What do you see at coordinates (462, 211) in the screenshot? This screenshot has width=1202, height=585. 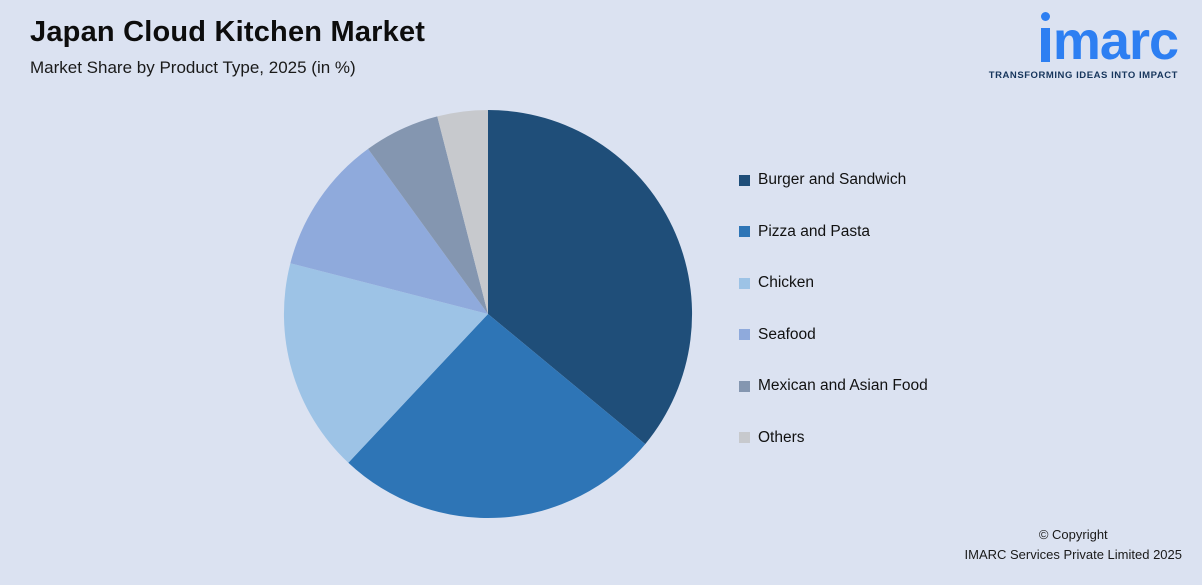 I see `pie-slice-others` at bounding box center [462, 211].